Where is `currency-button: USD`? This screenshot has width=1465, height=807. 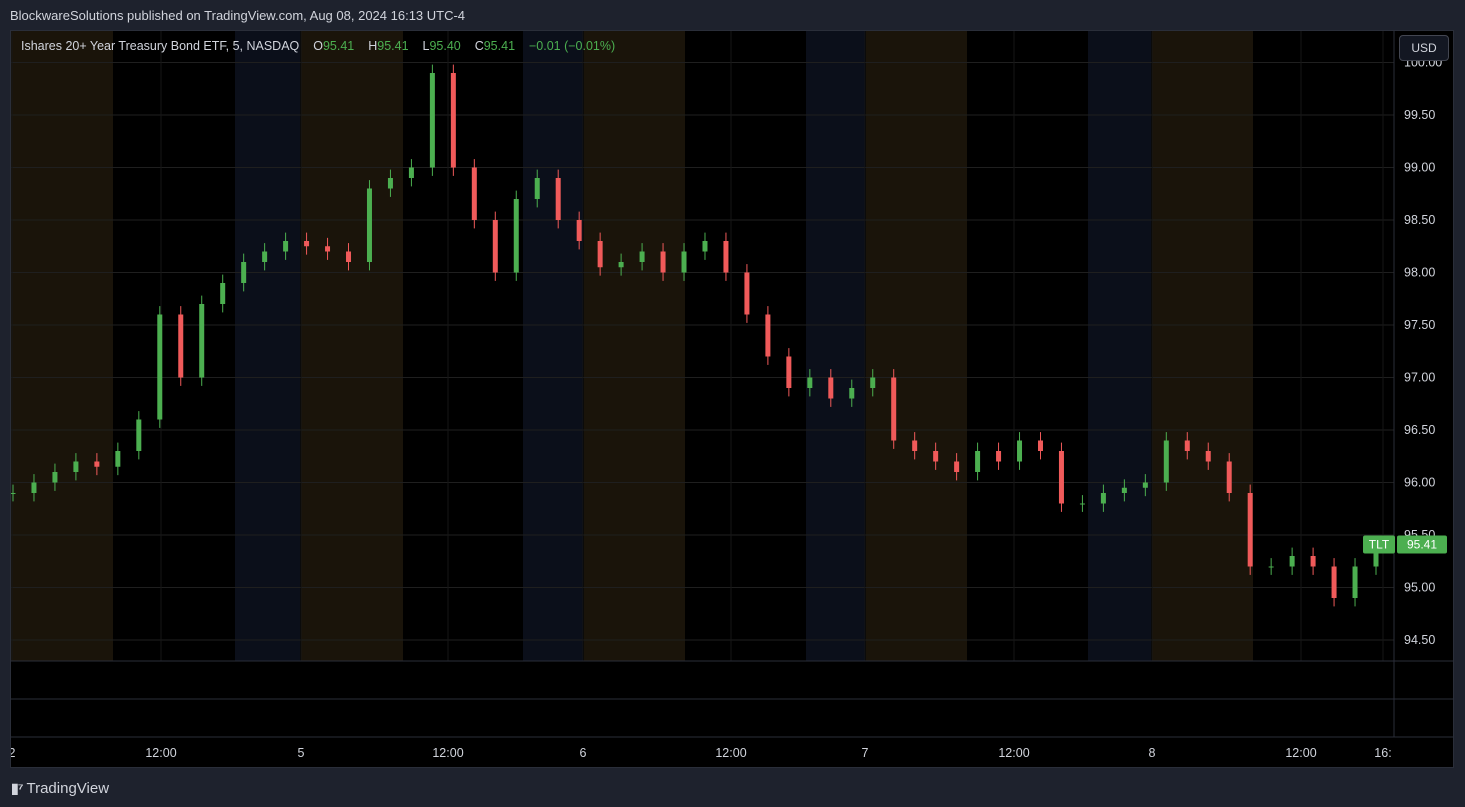
currency-button: USD is located at coordinates (1424, 48).